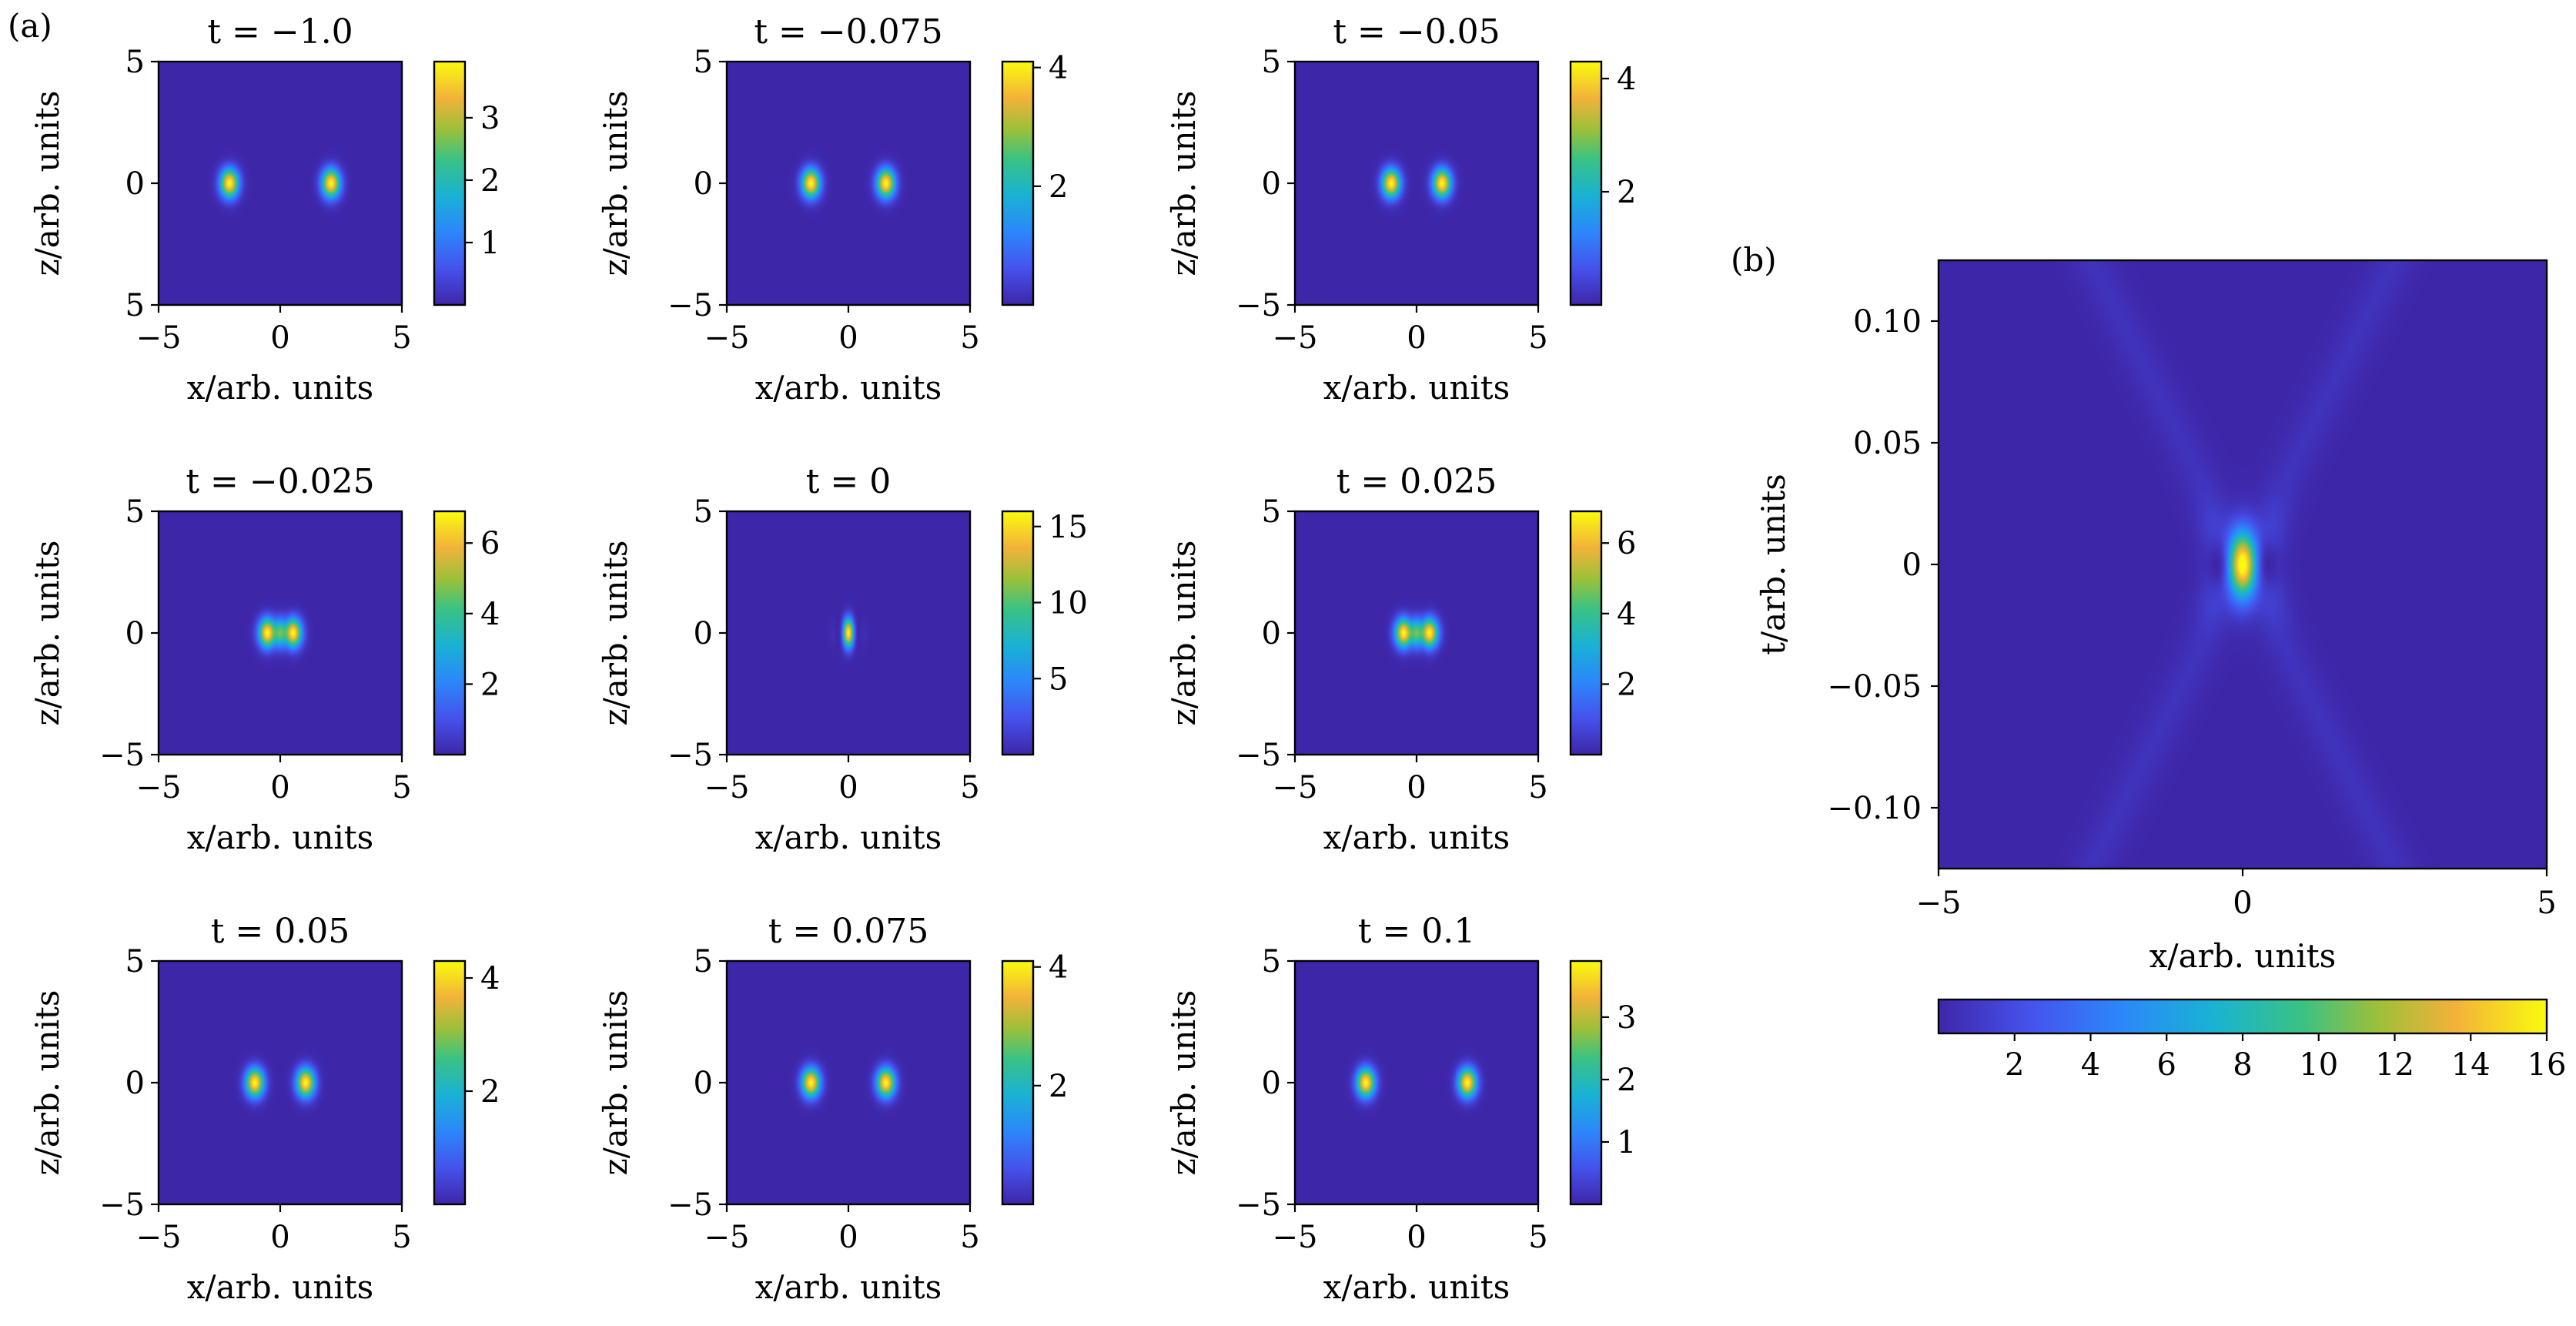 This screenshot has width=2576, height=1326. What do you see at coordinates (490, 684) in the screenshot?
I see `panel-3-cbar-tick-0: 2` at bounding box center [490, 684].